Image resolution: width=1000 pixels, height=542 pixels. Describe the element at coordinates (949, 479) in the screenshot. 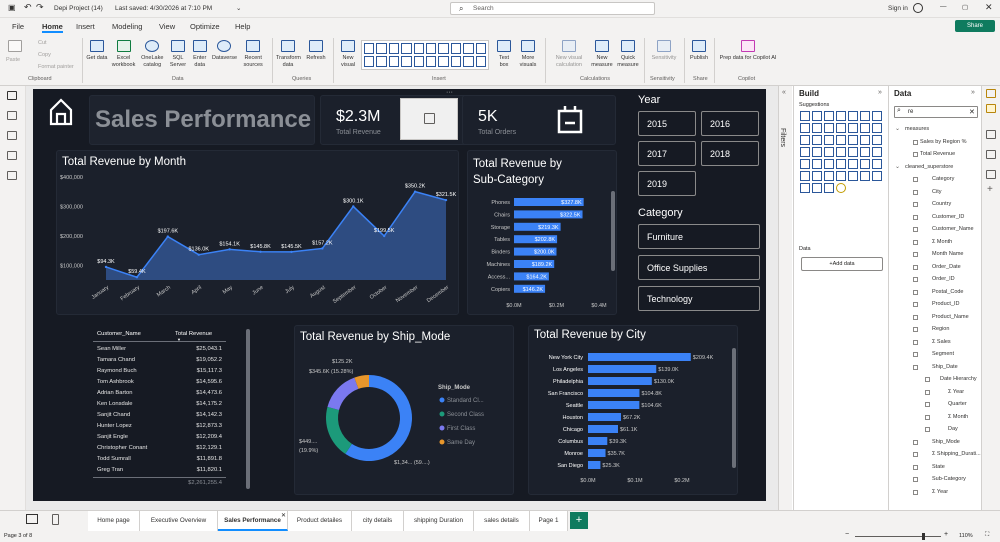

I see `field-item: Sub-Category` at that location.